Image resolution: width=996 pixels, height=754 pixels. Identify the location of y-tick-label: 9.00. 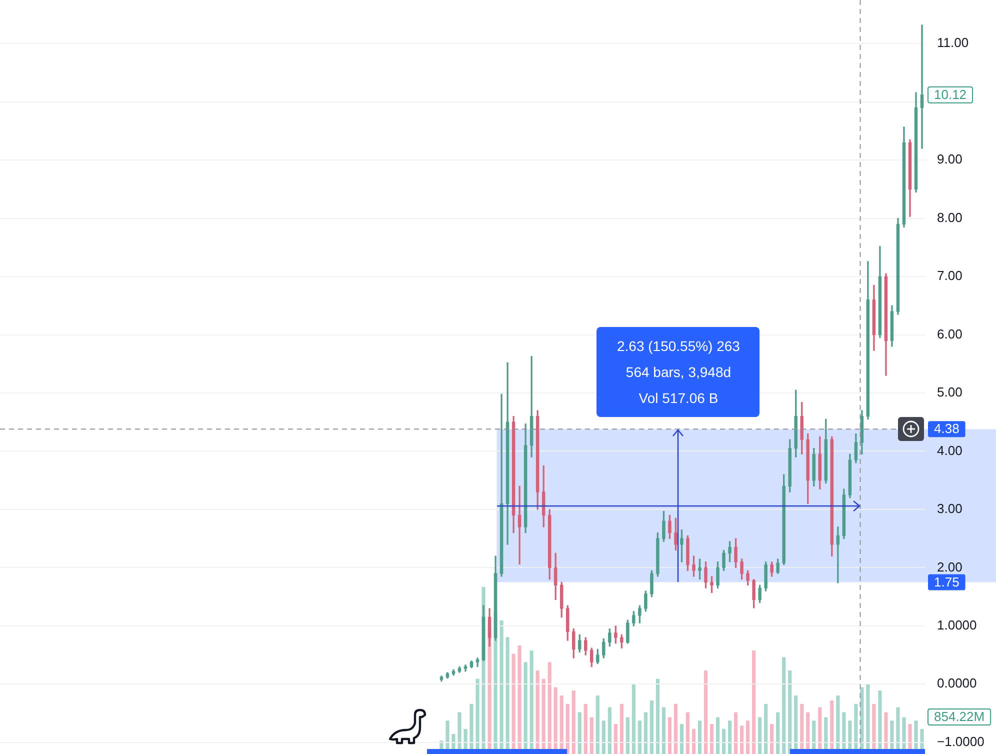
(949, 159).